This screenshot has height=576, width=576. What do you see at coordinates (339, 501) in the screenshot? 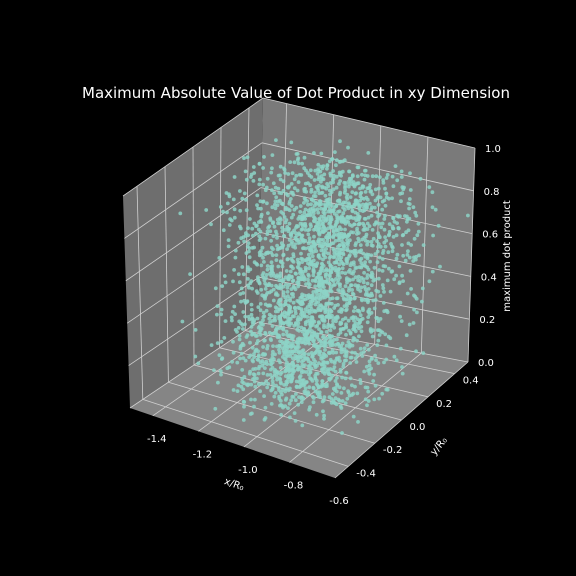
I see `x-tick-label: -0.6` at bounding box center [339, 501].